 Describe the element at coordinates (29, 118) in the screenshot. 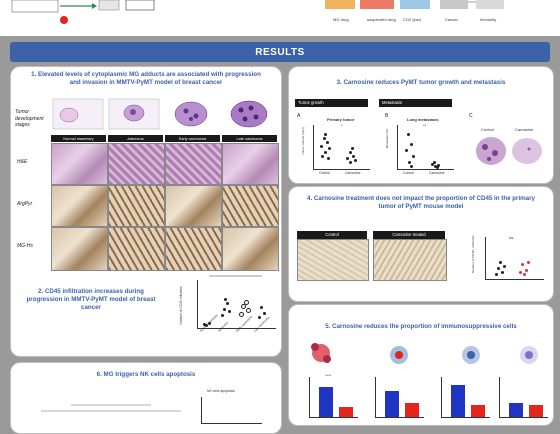

I see `row-label-stages: Tumor development stages` at that location.